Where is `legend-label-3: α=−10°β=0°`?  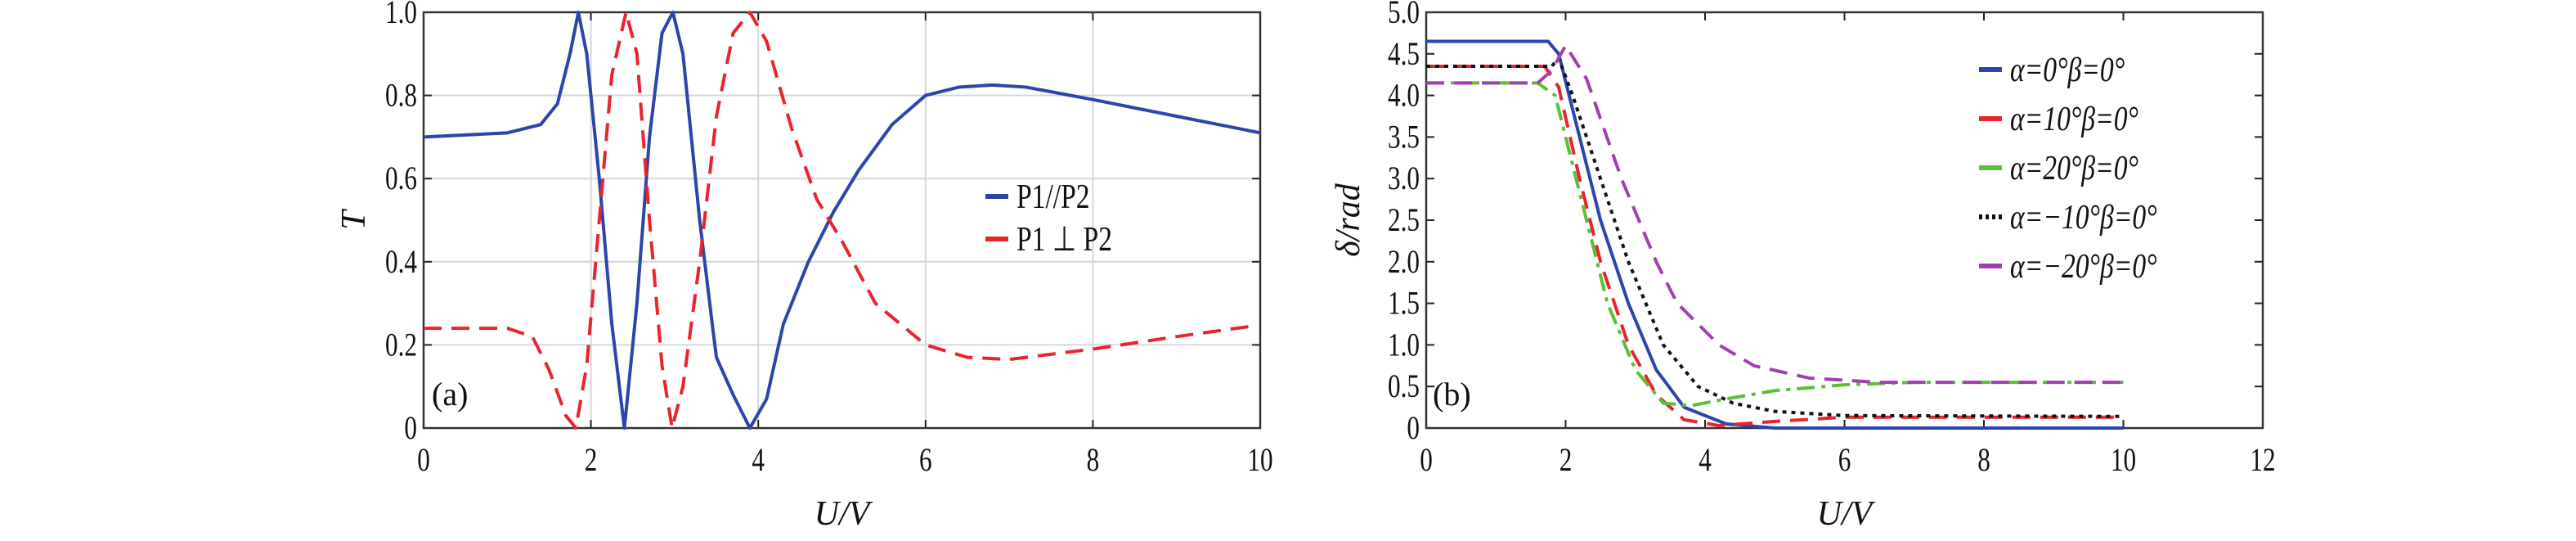
legend-label-3: α=−10°β=0° is located at coordinates (2083, 218).